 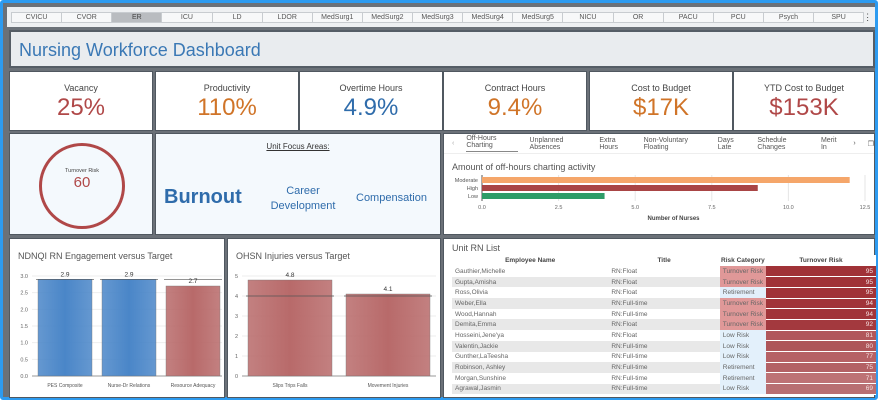 What do you see at coordinates (821, 357) in the screenshot?
I see `turnover-risk: 77` at bounding box center [821, 357].